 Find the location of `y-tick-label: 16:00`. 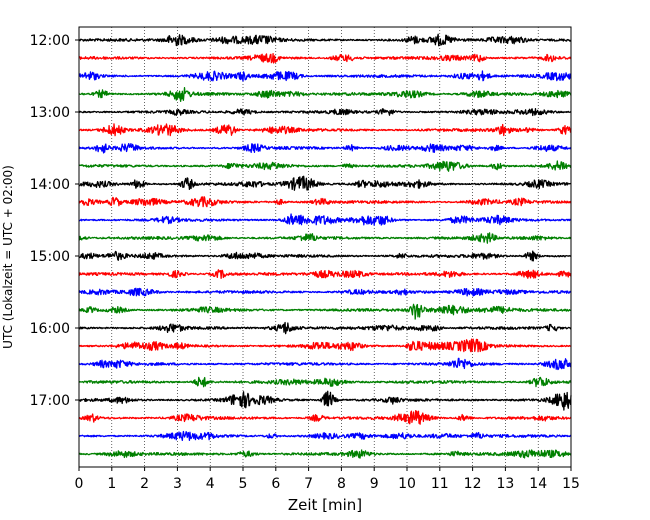

y-tick-label: 16:00 is located at coordinates (50, 329).